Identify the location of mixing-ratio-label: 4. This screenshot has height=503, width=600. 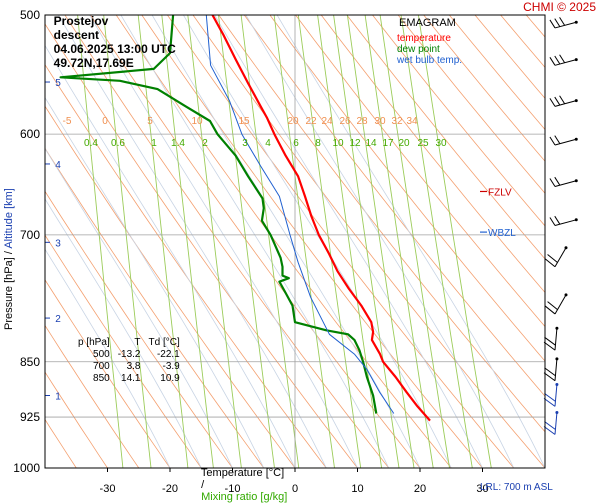
(268, 143).